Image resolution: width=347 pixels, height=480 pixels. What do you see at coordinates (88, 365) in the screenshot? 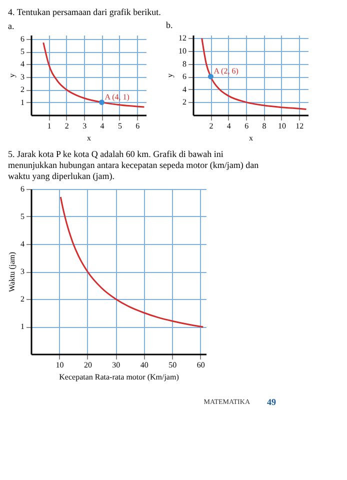
I see `x-tick-label: 20` at bounding box center [88, 365].